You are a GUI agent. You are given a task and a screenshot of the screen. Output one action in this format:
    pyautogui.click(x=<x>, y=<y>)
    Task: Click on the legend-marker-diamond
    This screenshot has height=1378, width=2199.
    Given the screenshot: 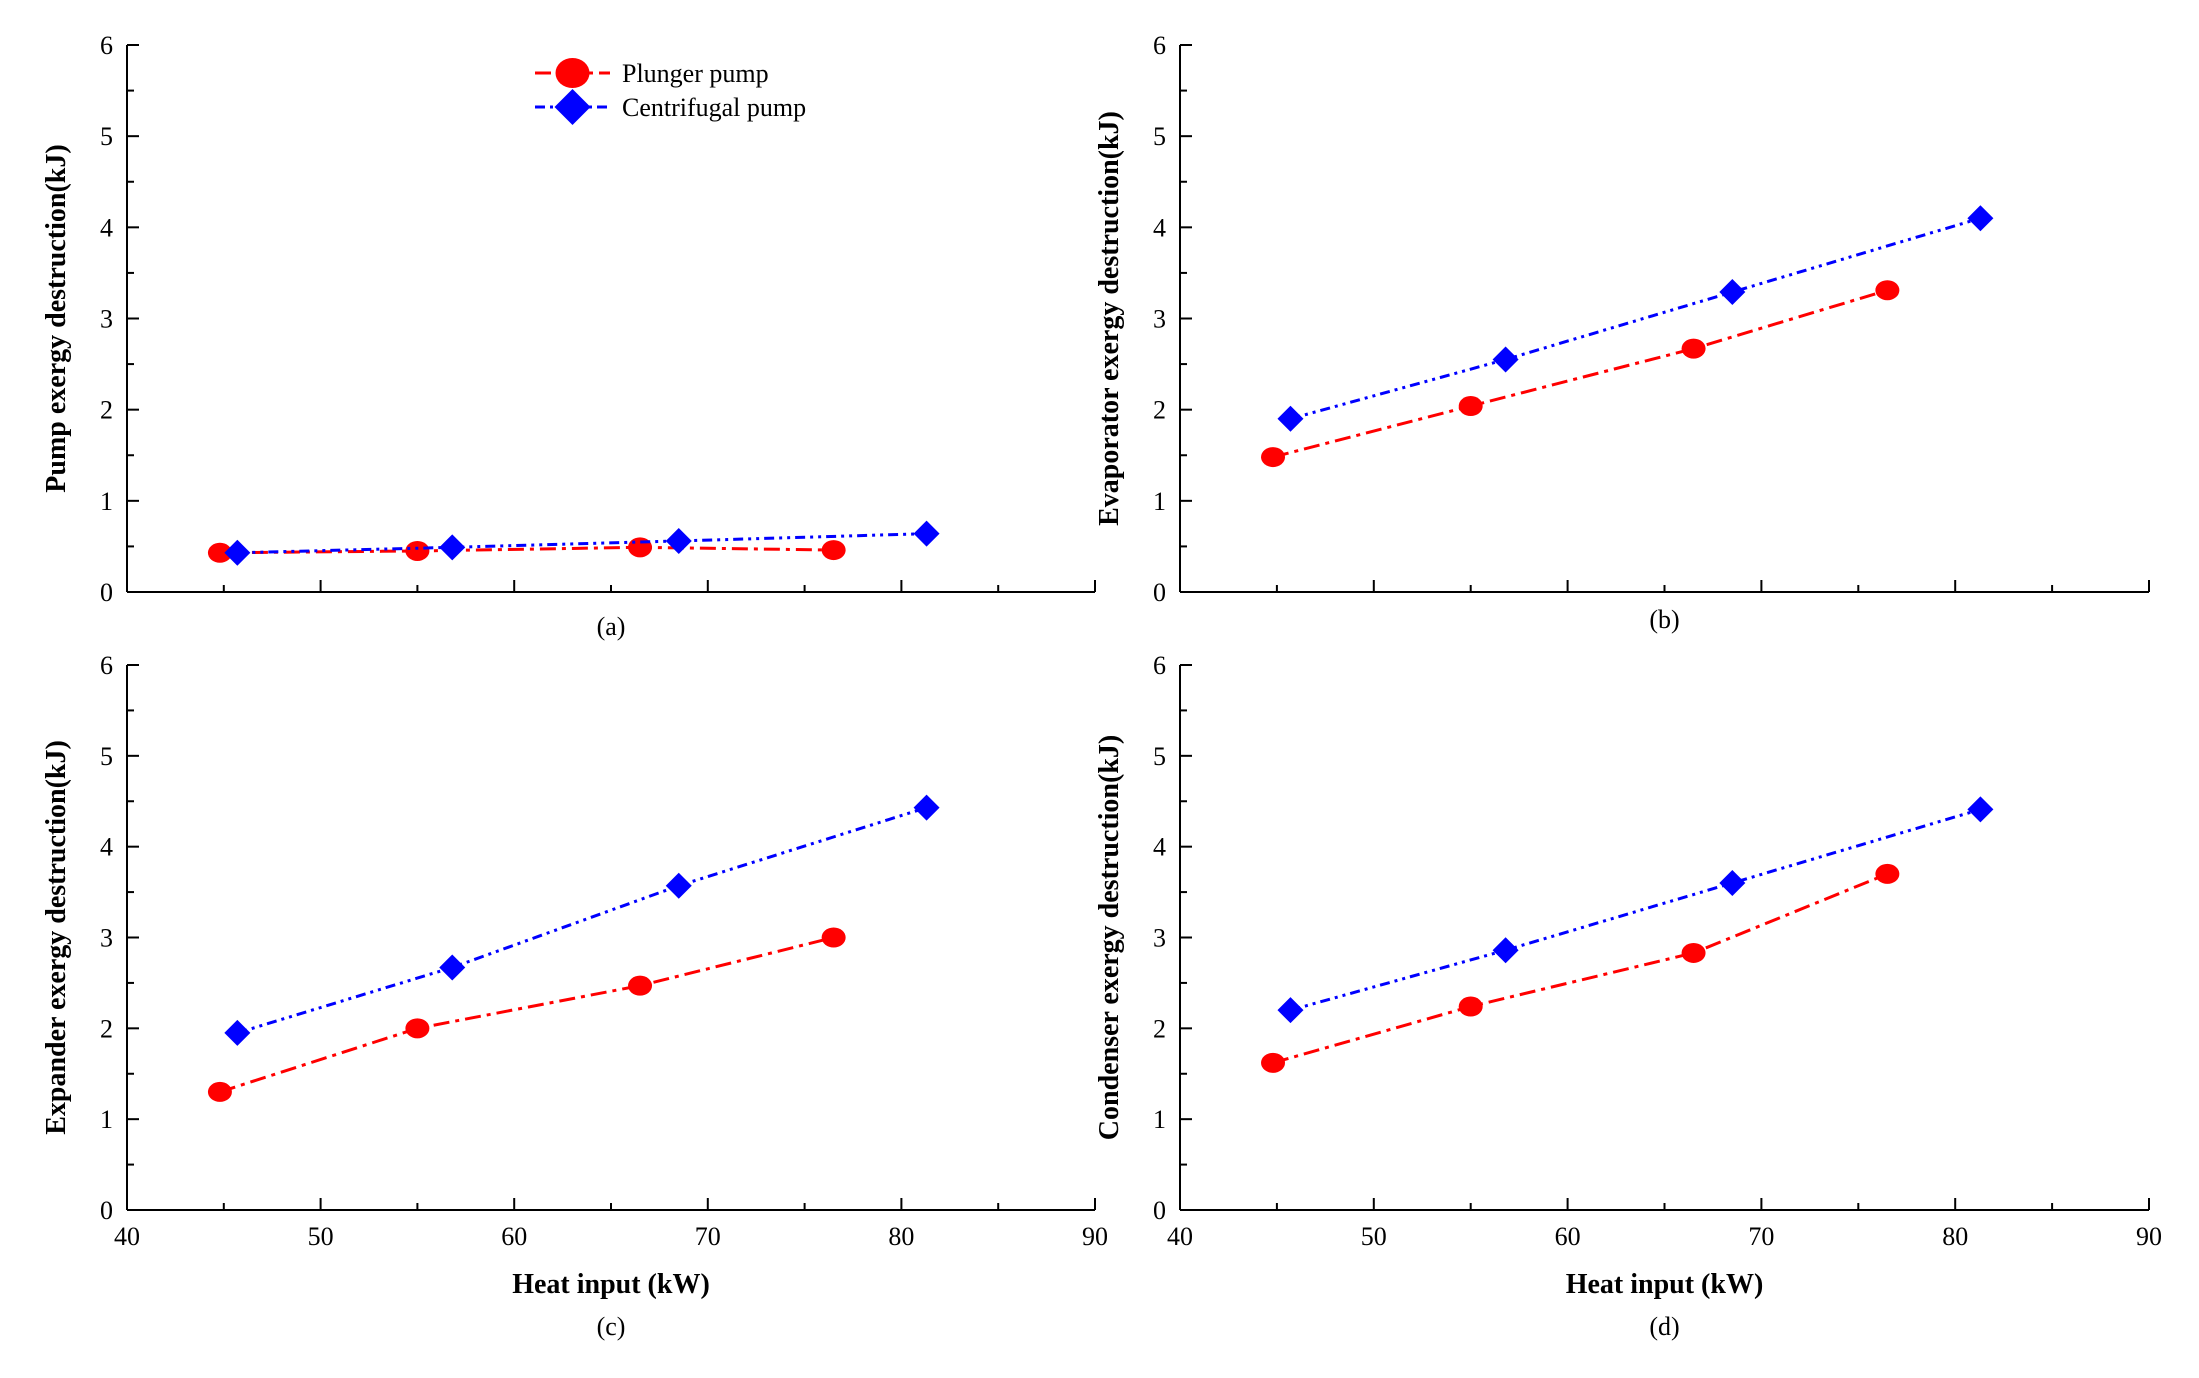 What is the action you would take?
    pyautogui.click(x=572, y=107)
    